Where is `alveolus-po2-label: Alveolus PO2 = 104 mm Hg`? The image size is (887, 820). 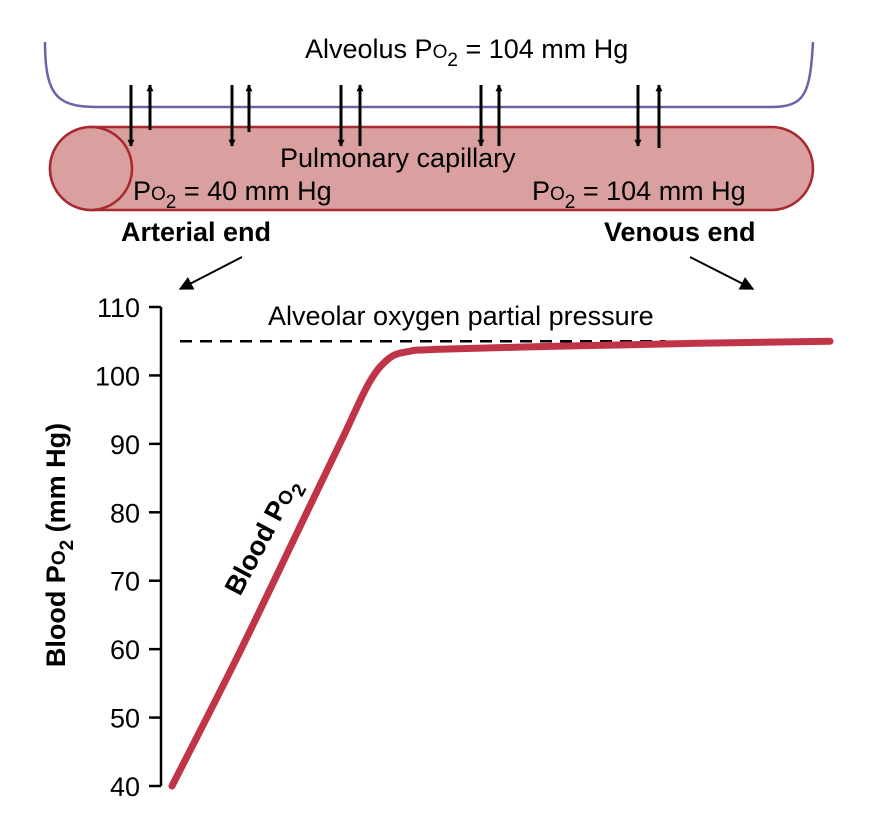 alveolus-po2-label: Alveolus PO2 = 104 mm Hg is located at coordinates (466, 52).